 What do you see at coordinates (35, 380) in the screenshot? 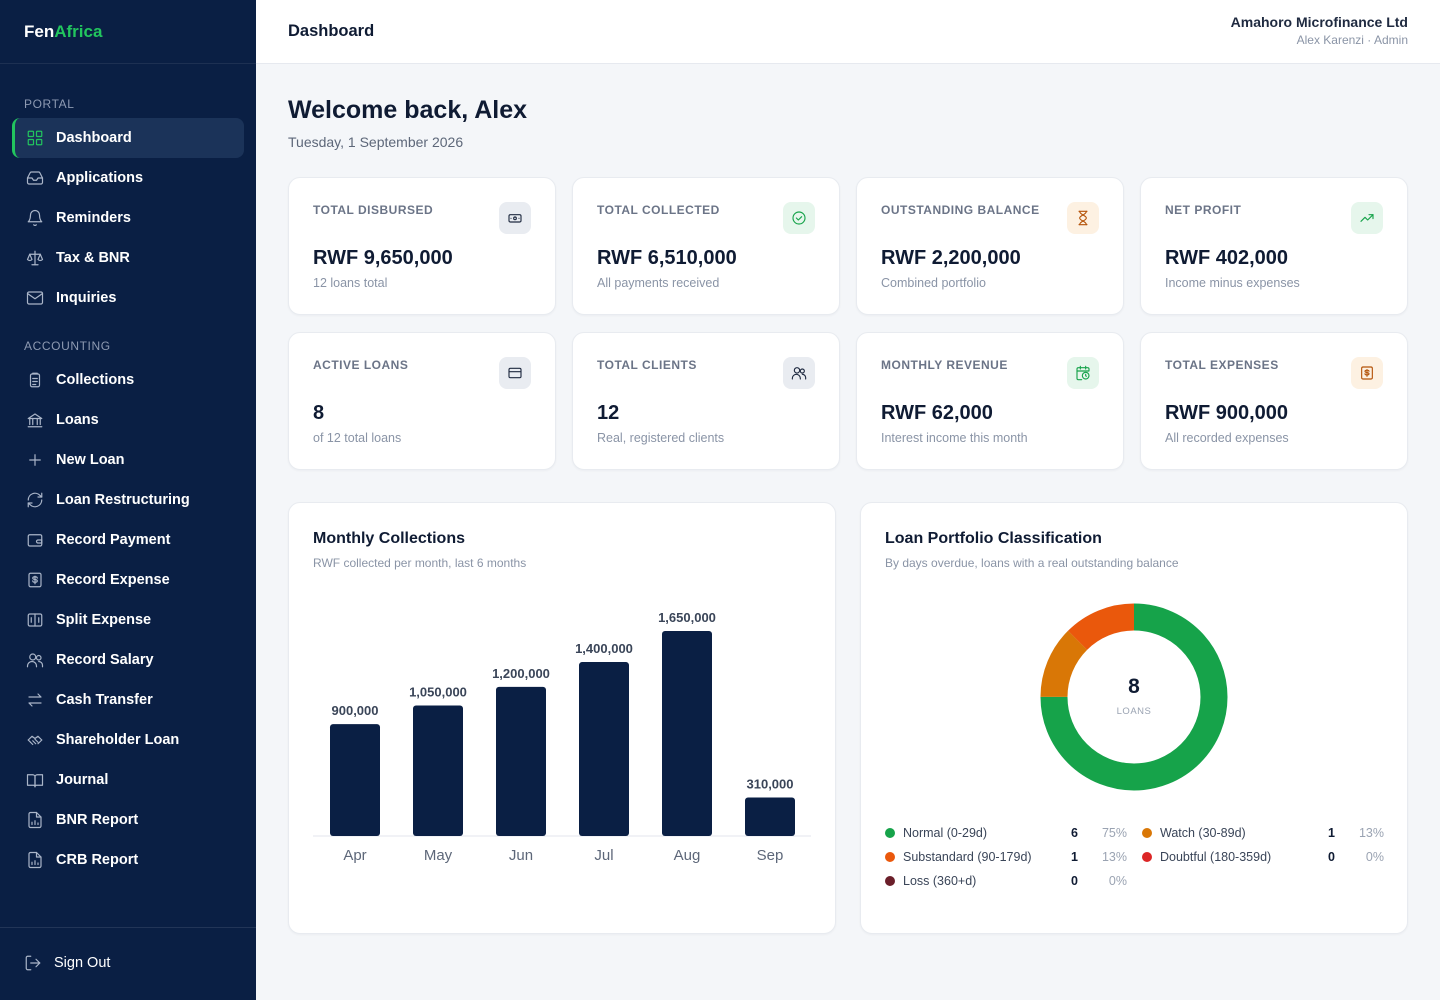
I see `clipboard-icon` at bounding box center [35, 380].